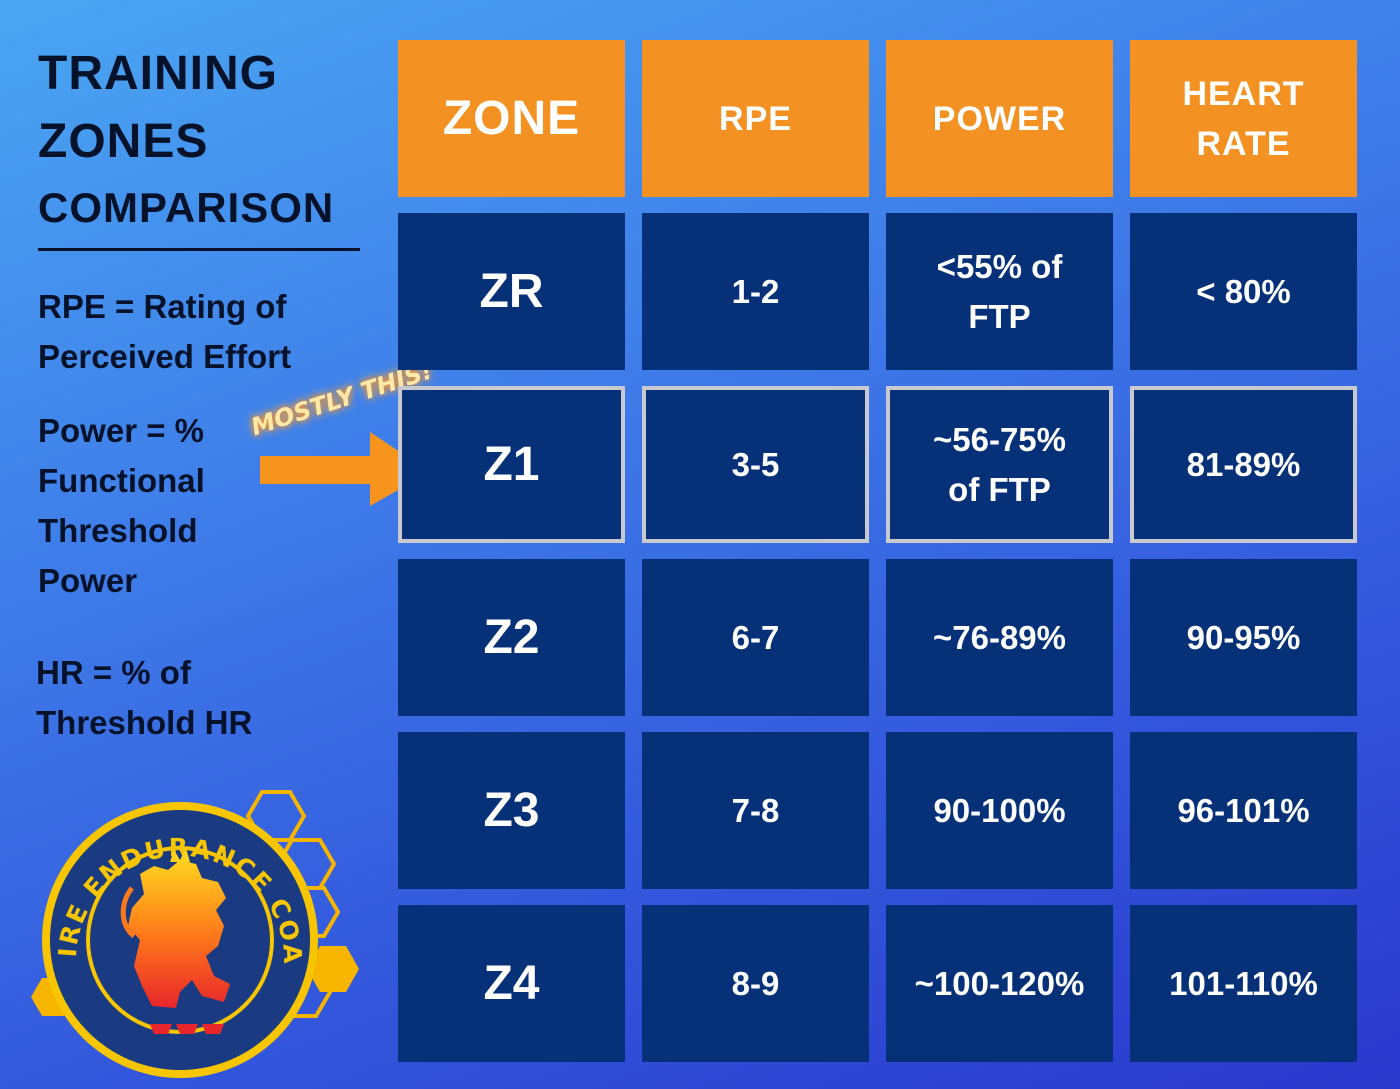 This screenshot has width=1400, height=1089. What do you see at coordinates (118, 530) in the screenshot?
I see `legend-power-line: Threshold` at bounding box center [118, 530].